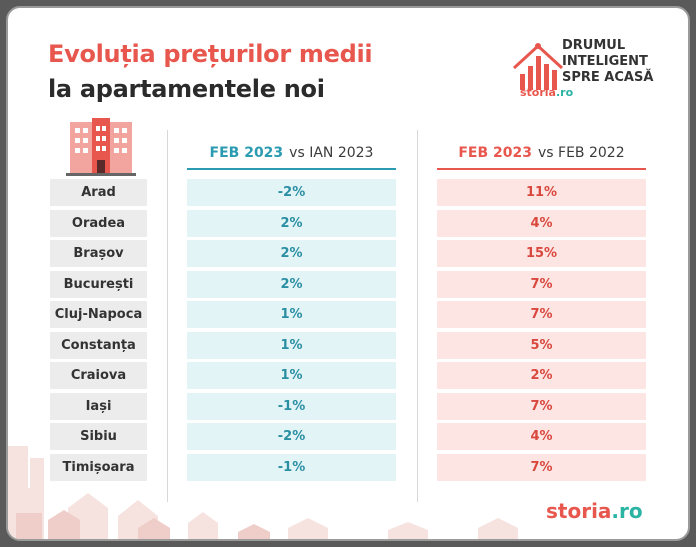 The width and height of the screenshot is (696, 547). I want to click on table-row: Oradea 2% 4%, so click(348, 223).